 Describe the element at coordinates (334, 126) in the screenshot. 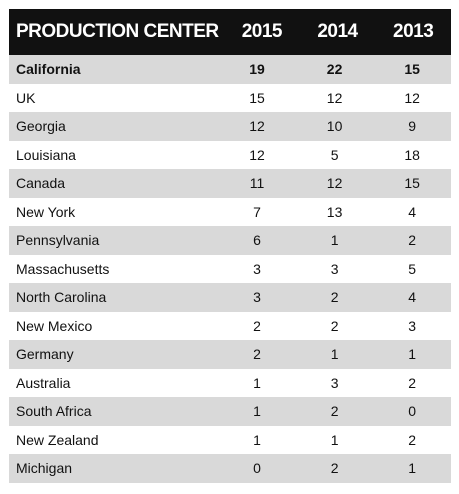

I see `cell-2014: 10` at that location.